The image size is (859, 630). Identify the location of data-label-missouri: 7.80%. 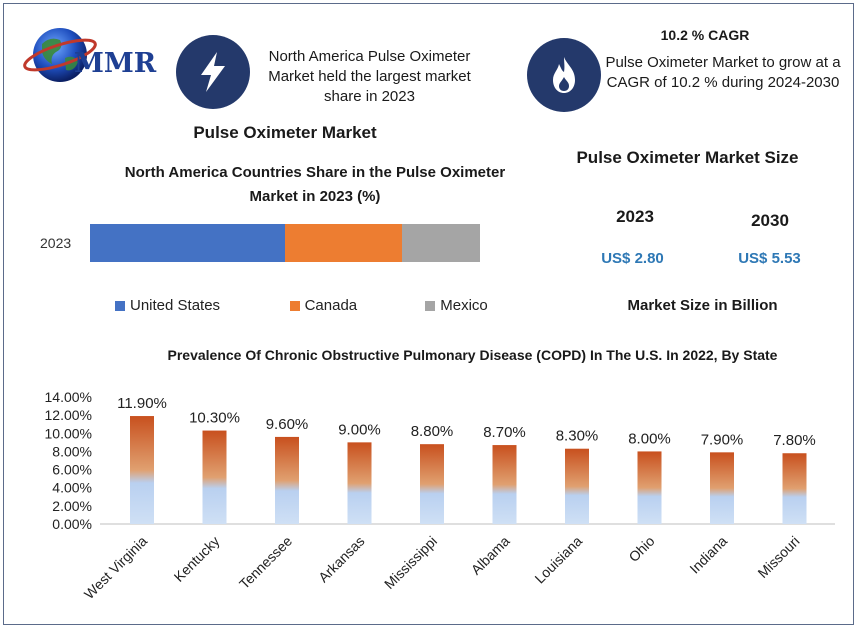
(794, 440).